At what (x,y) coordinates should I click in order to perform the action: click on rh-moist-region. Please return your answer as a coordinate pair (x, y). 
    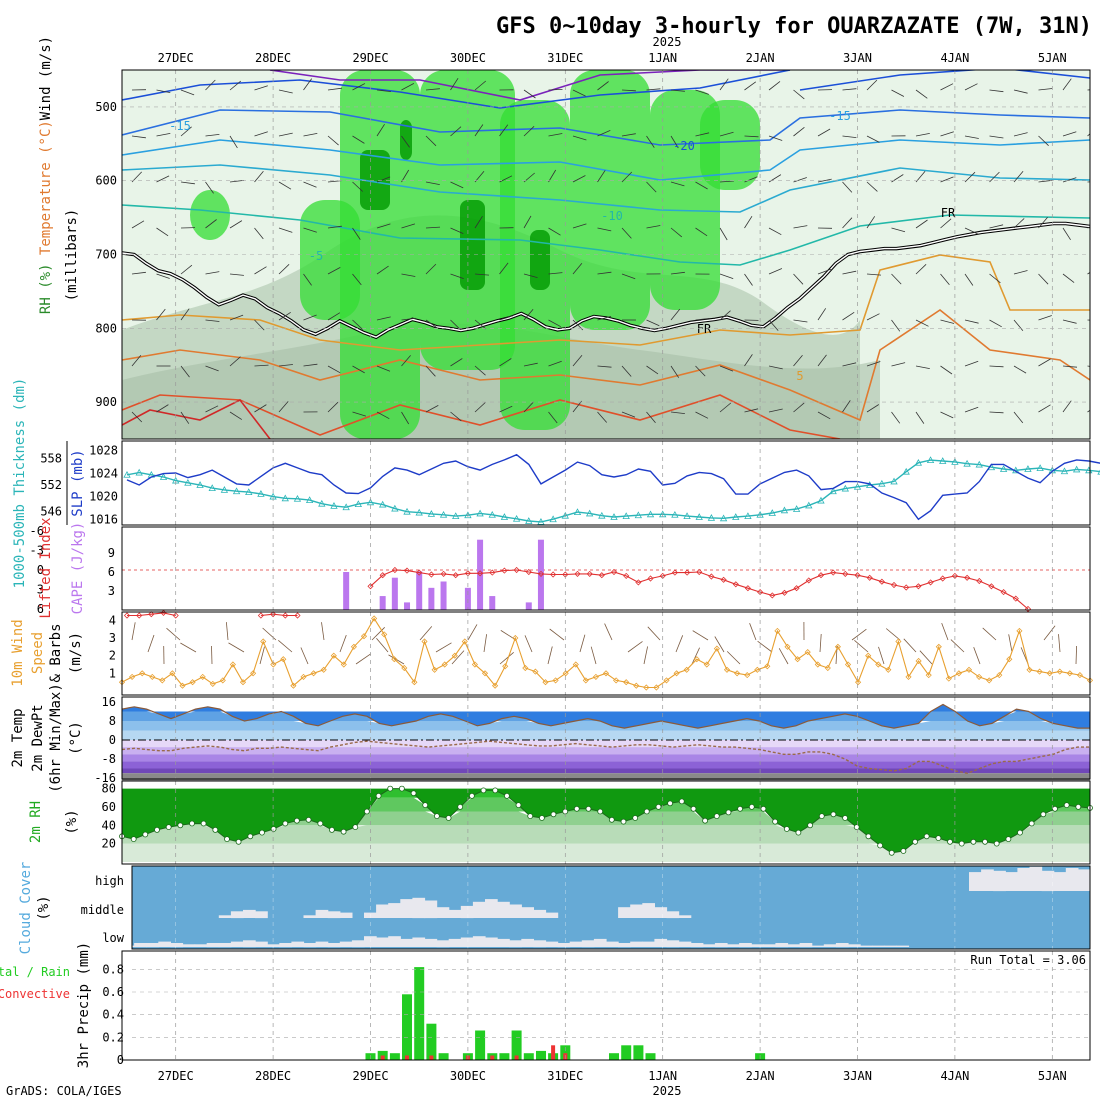
    Looking at the image, I should click on (330, 260).